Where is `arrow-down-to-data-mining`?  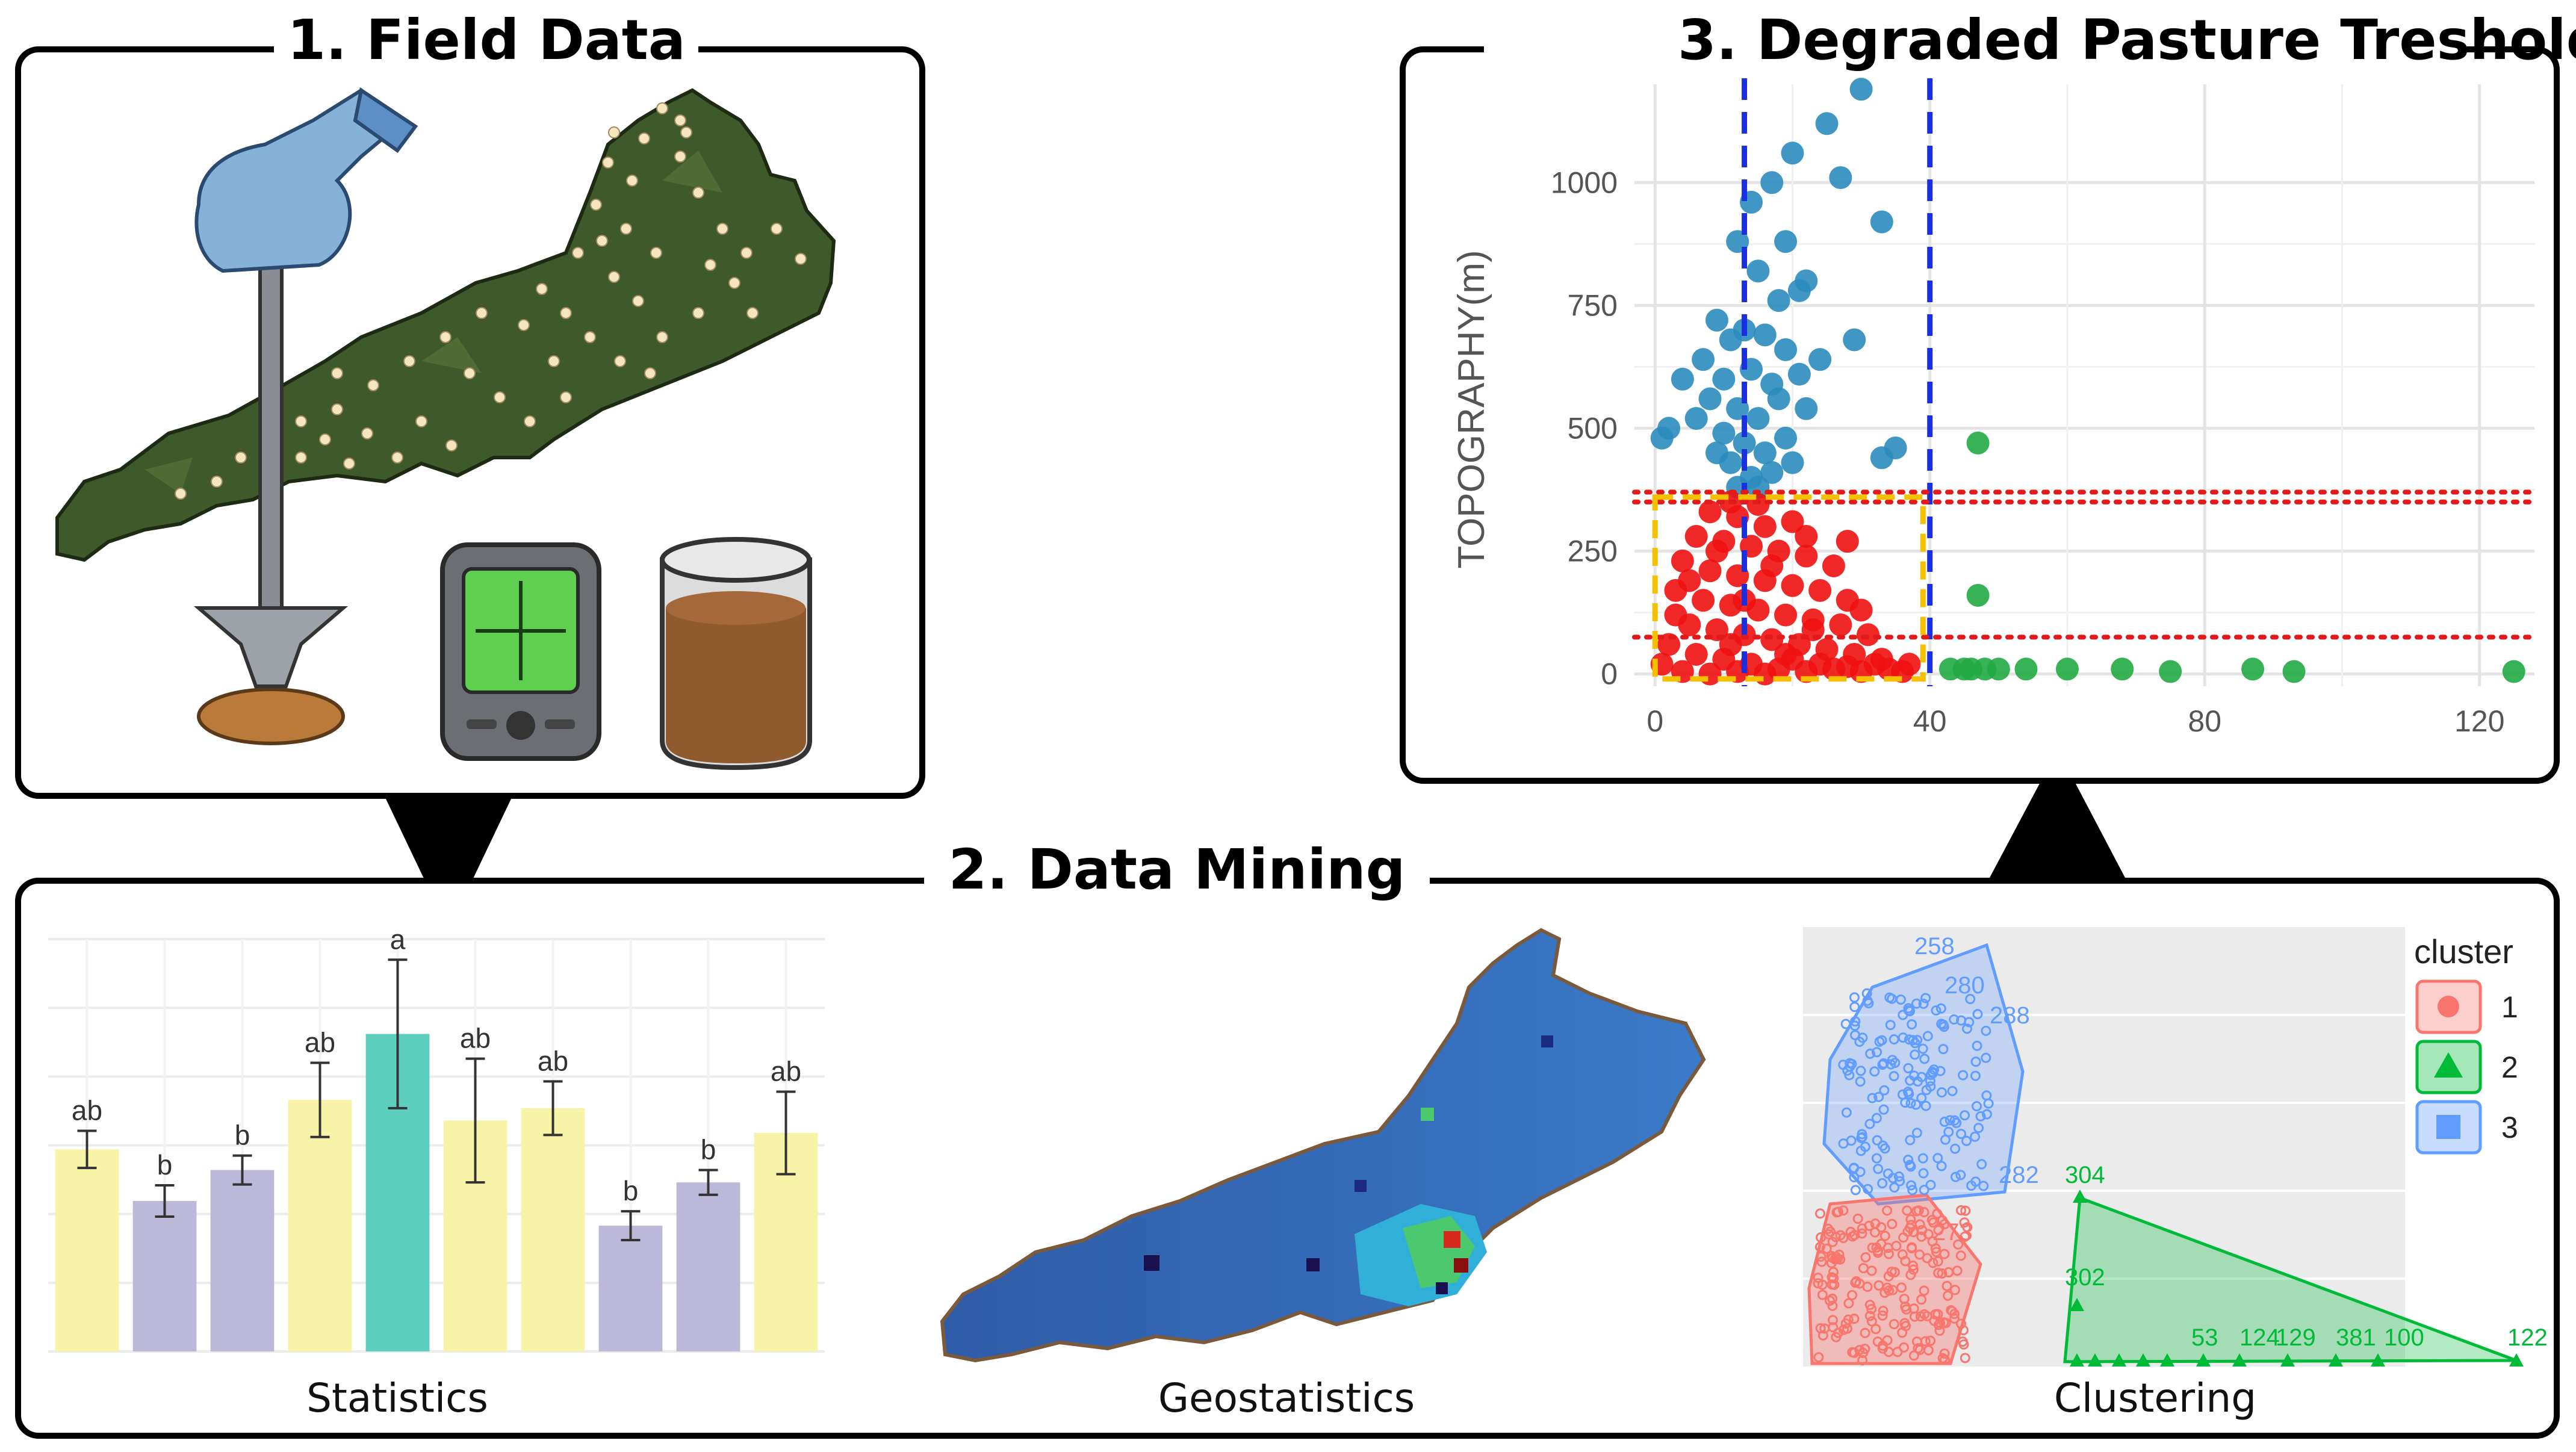 arrow-down-to-data-mining is located at coordinates (448, 864).